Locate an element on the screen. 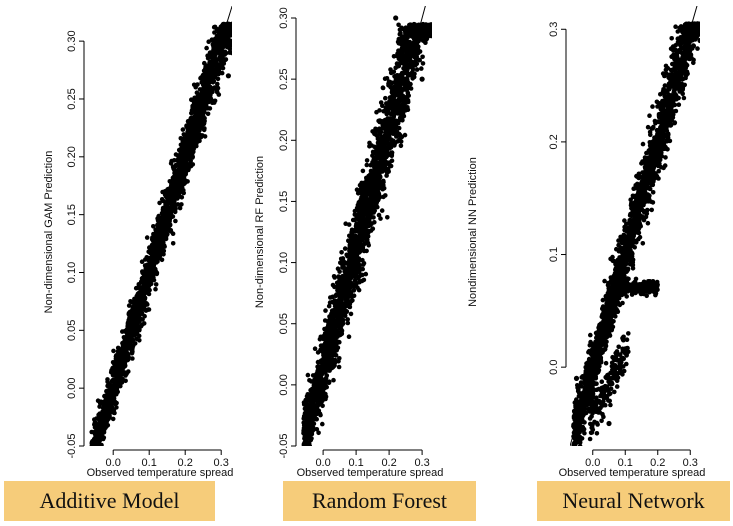 The width and height of the screenshot is (733, 526). y-axis: 0.0 0.1 0.2 0.3 is located at coordinates (557, 198).